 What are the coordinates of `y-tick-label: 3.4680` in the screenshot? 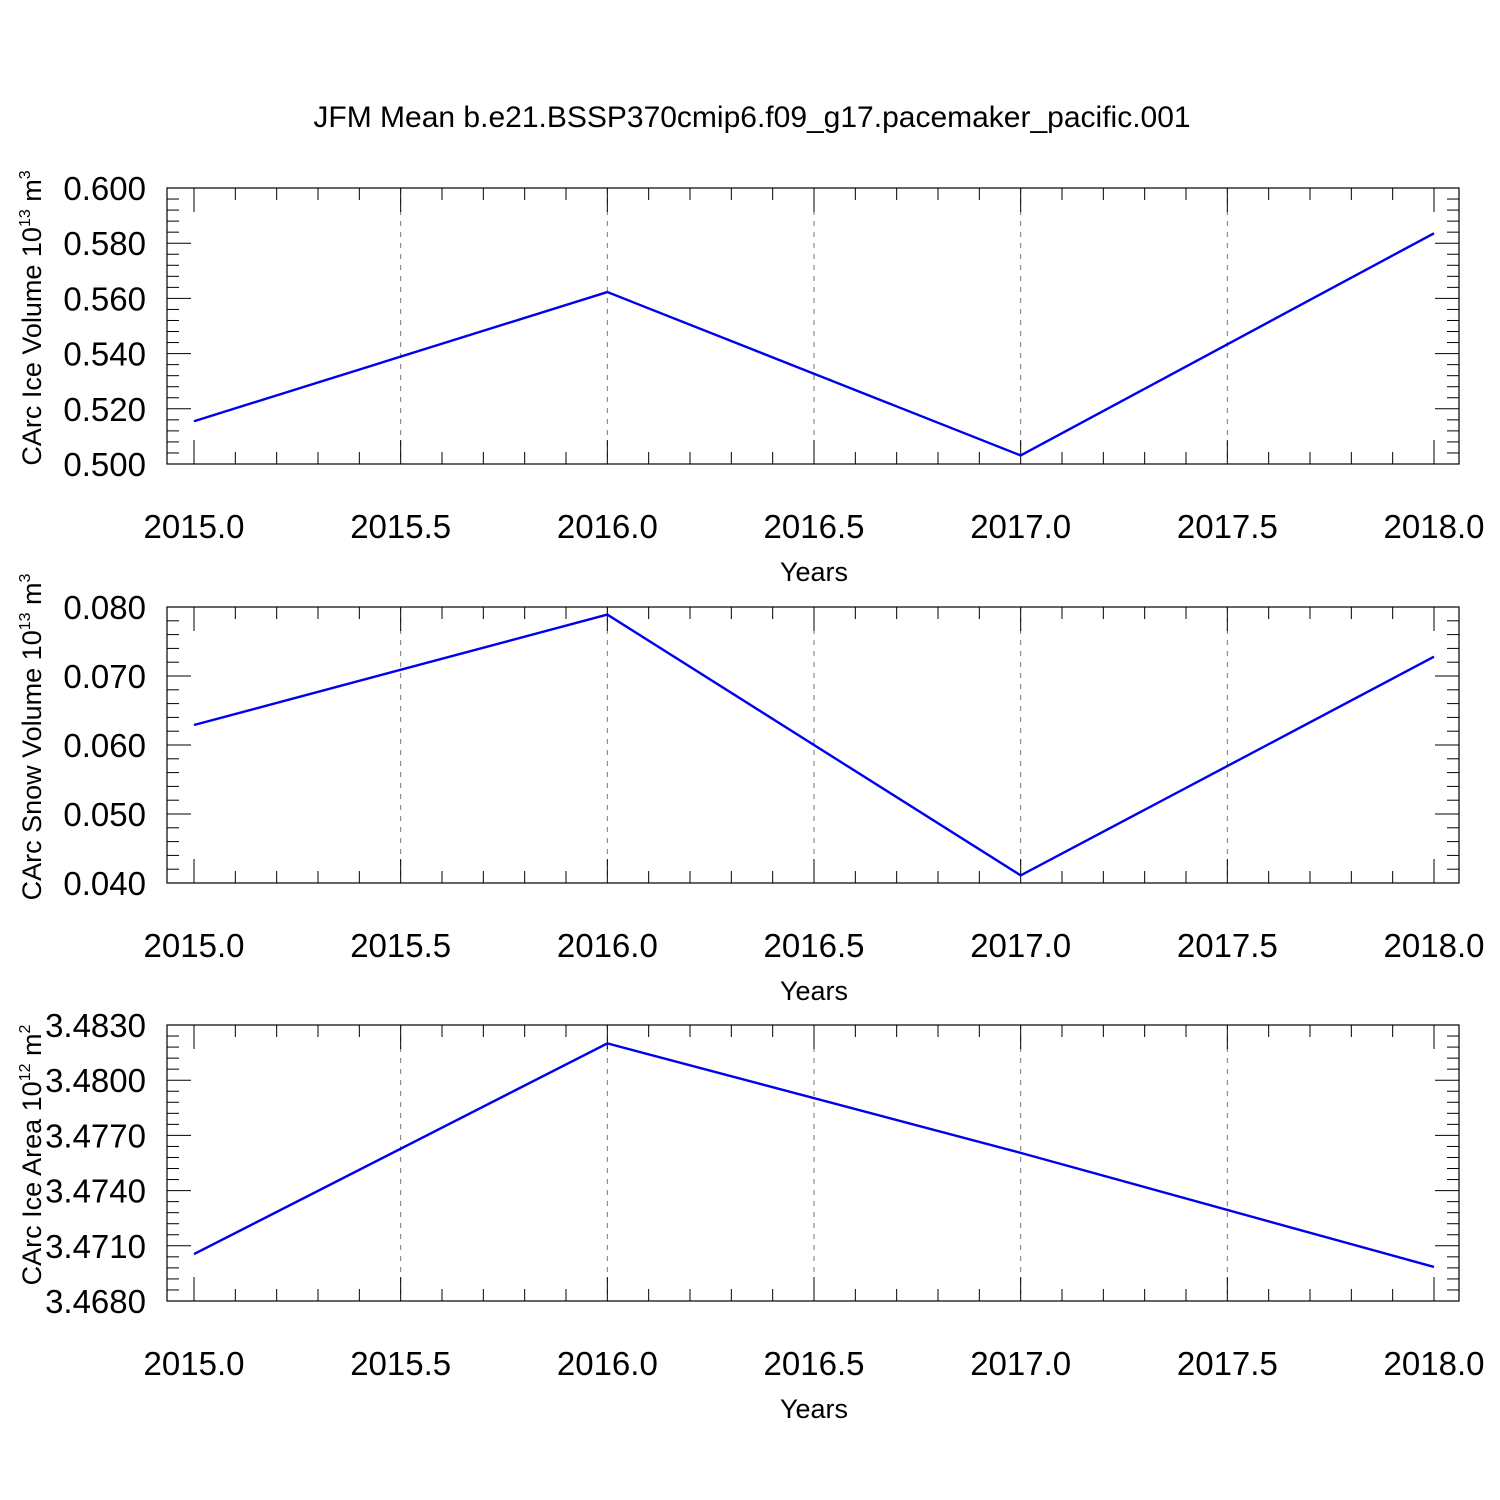 It's located at (95, 1301).